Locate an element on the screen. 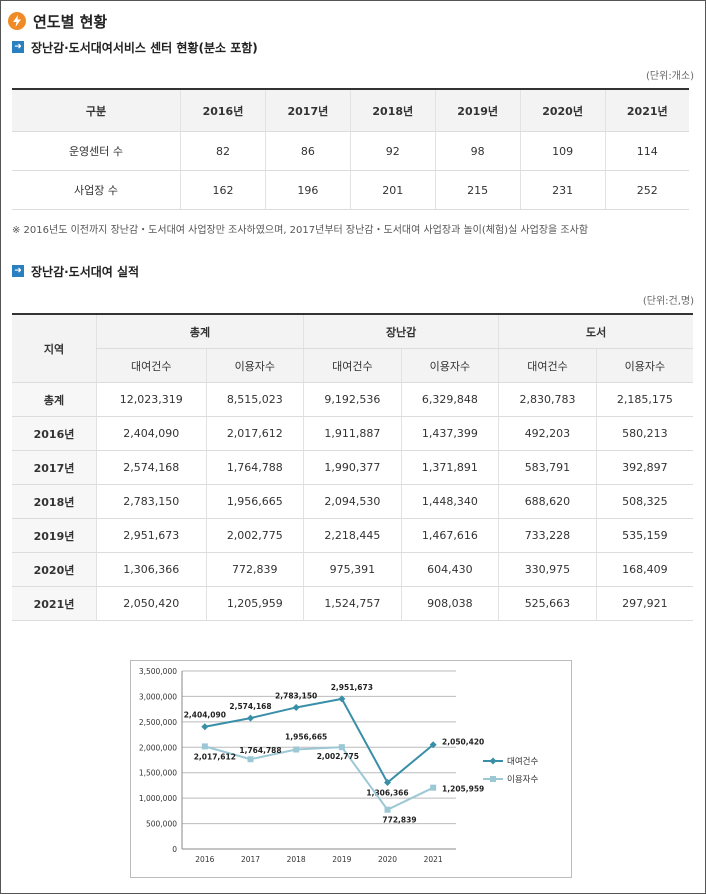 The width and height of the screenshot is (706, 894). group-header: 총계 is located at coordinates (199, 331).